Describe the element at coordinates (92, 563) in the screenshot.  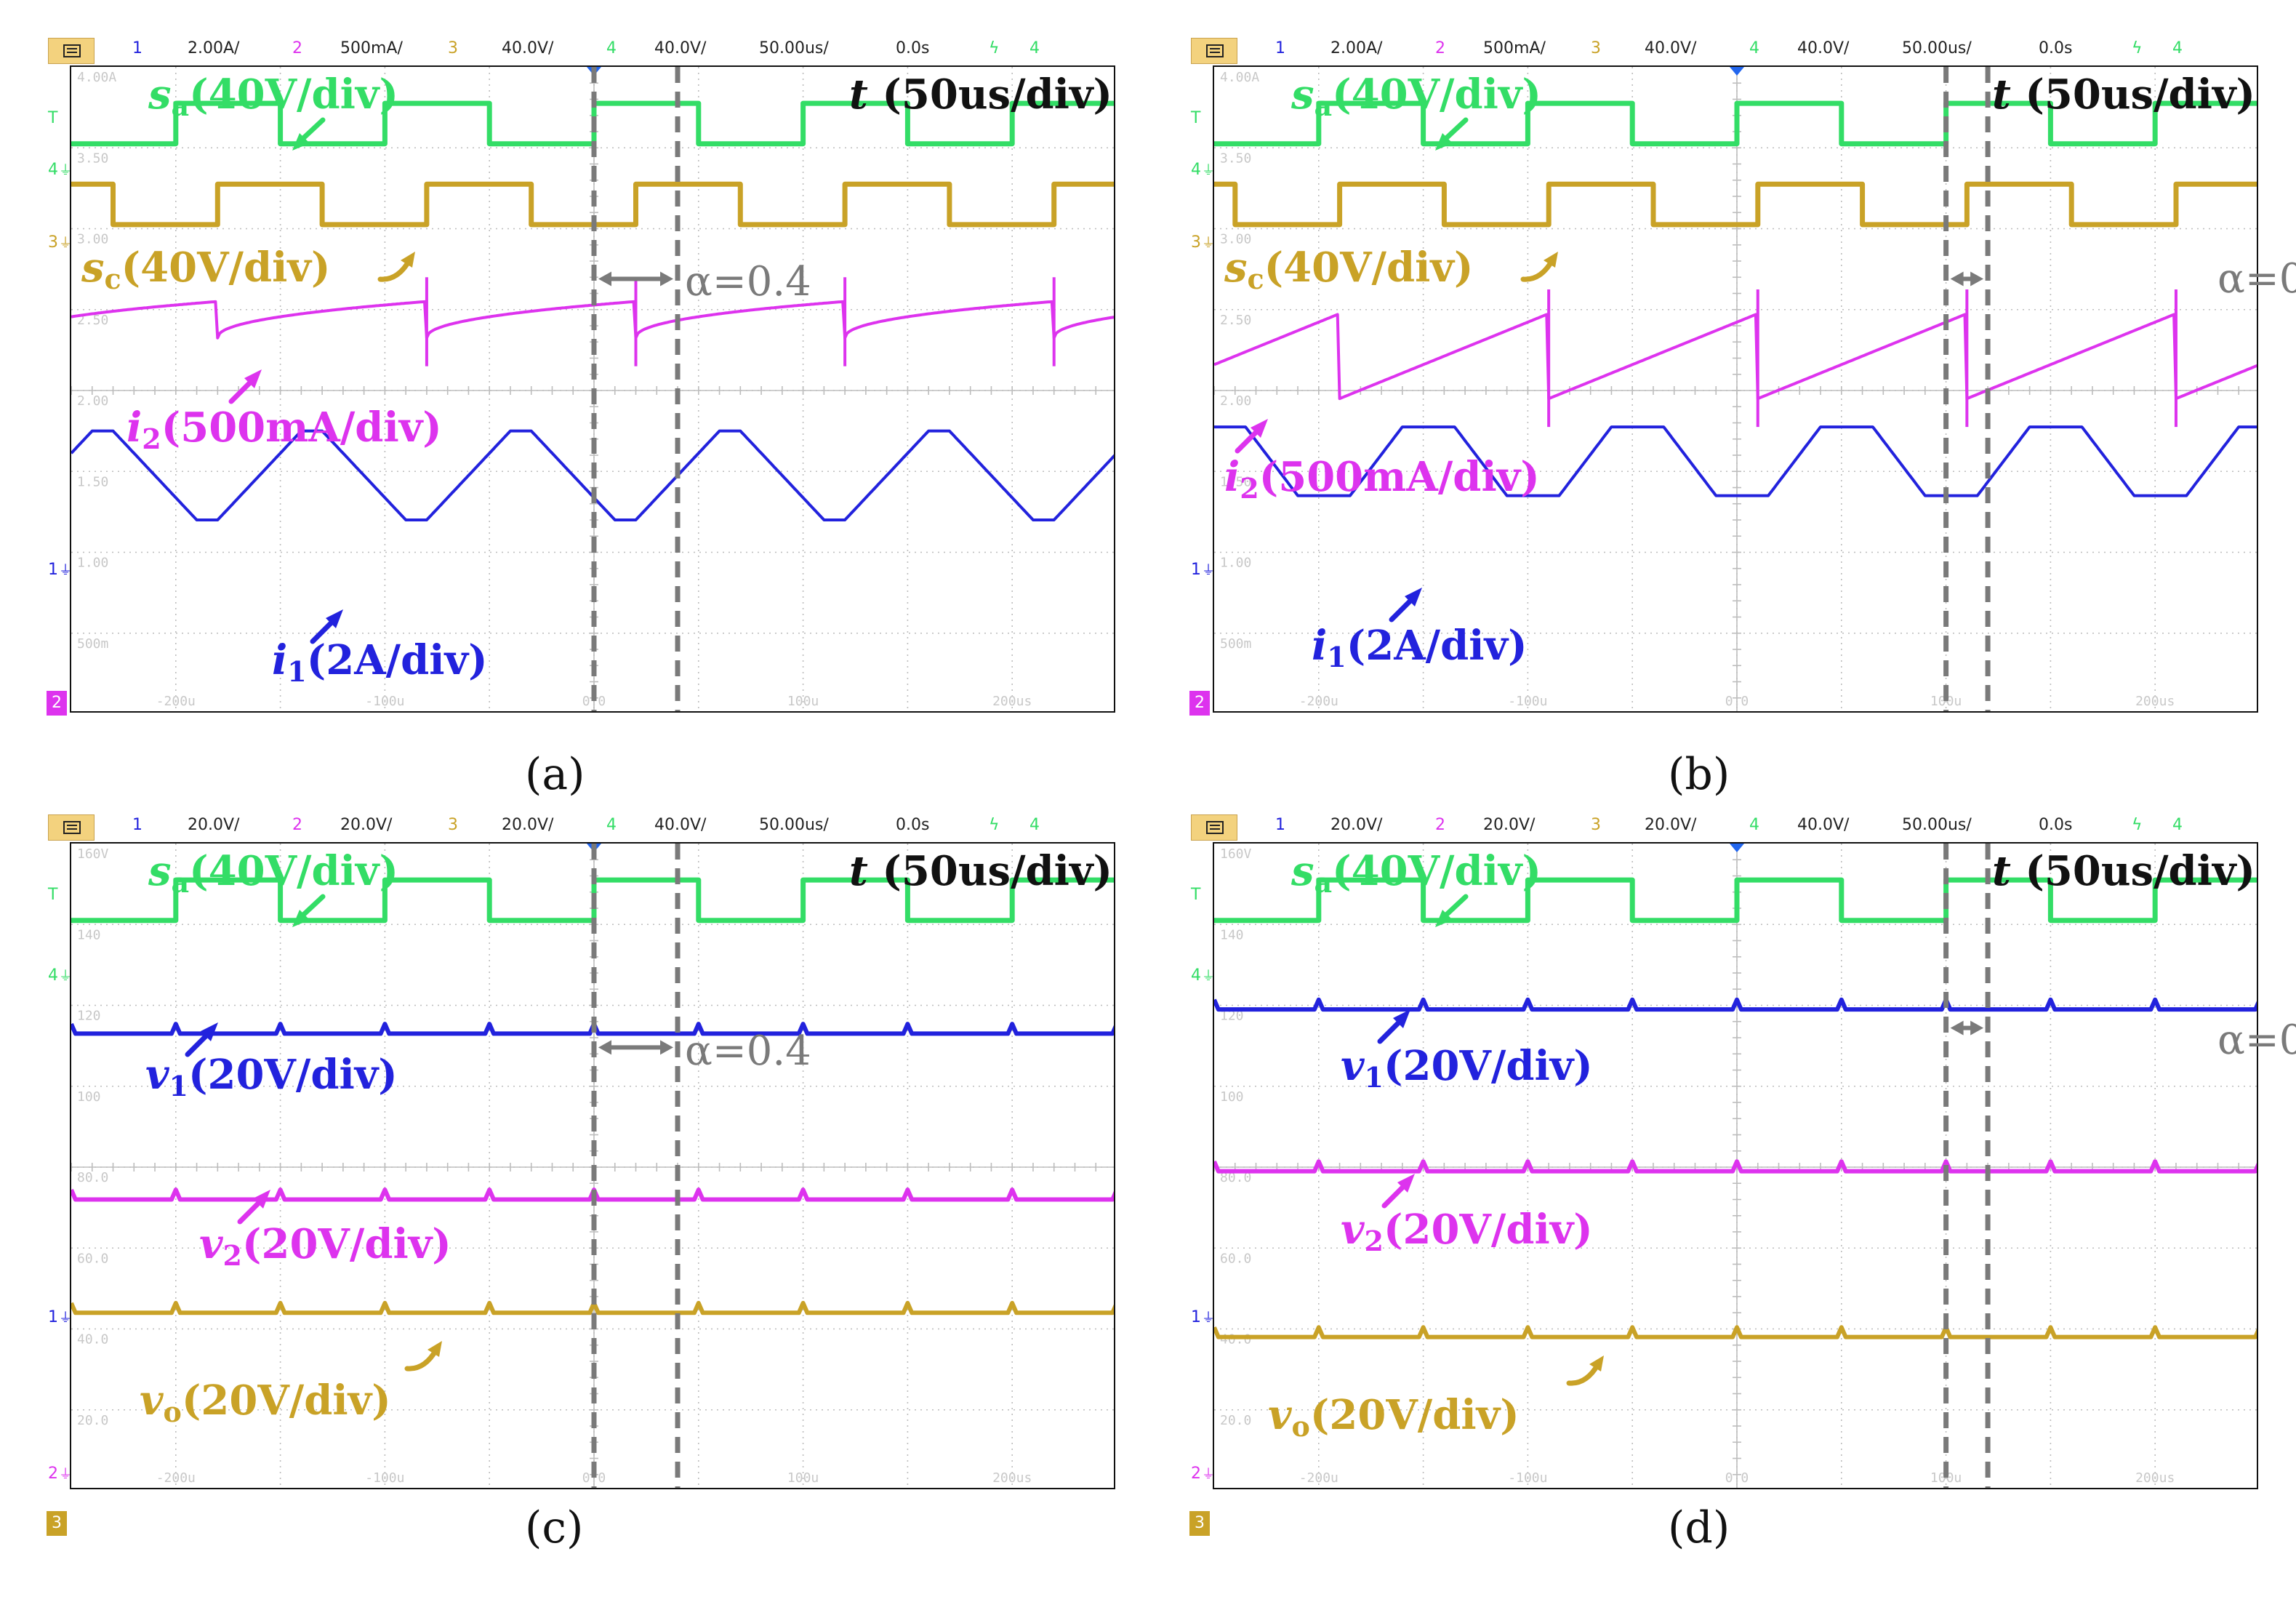
I see `y-tick-label: 1.00` at that location.